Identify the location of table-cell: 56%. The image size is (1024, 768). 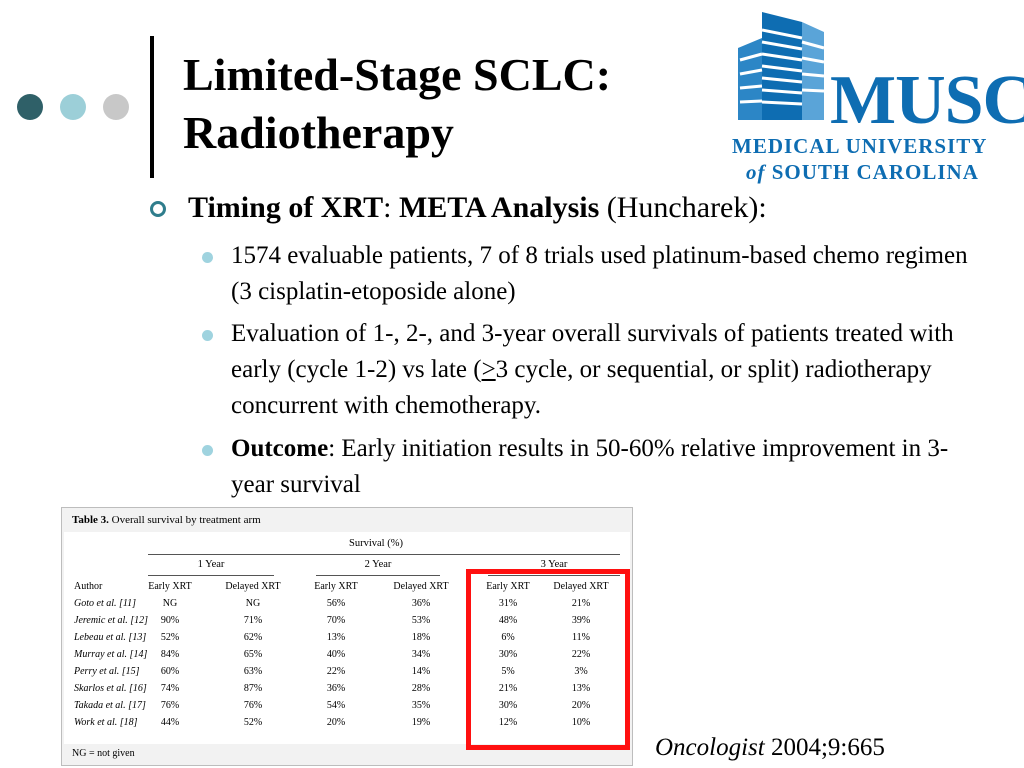
(336, 603).